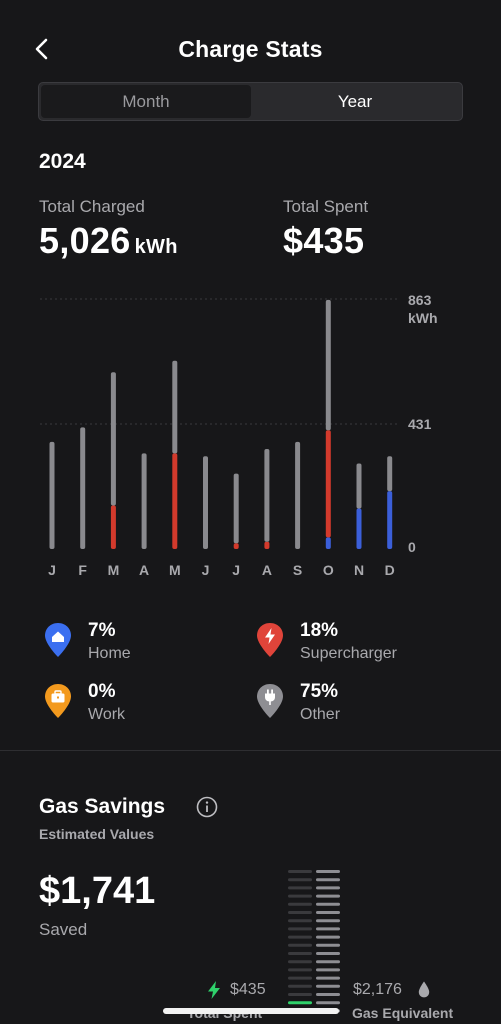 This screenshot has height=1024, width=501. What do you see at coordinates (326, 206) in the screenshot?
I see `total-spent-label: Total Spent` at bounding box center [326, 206].